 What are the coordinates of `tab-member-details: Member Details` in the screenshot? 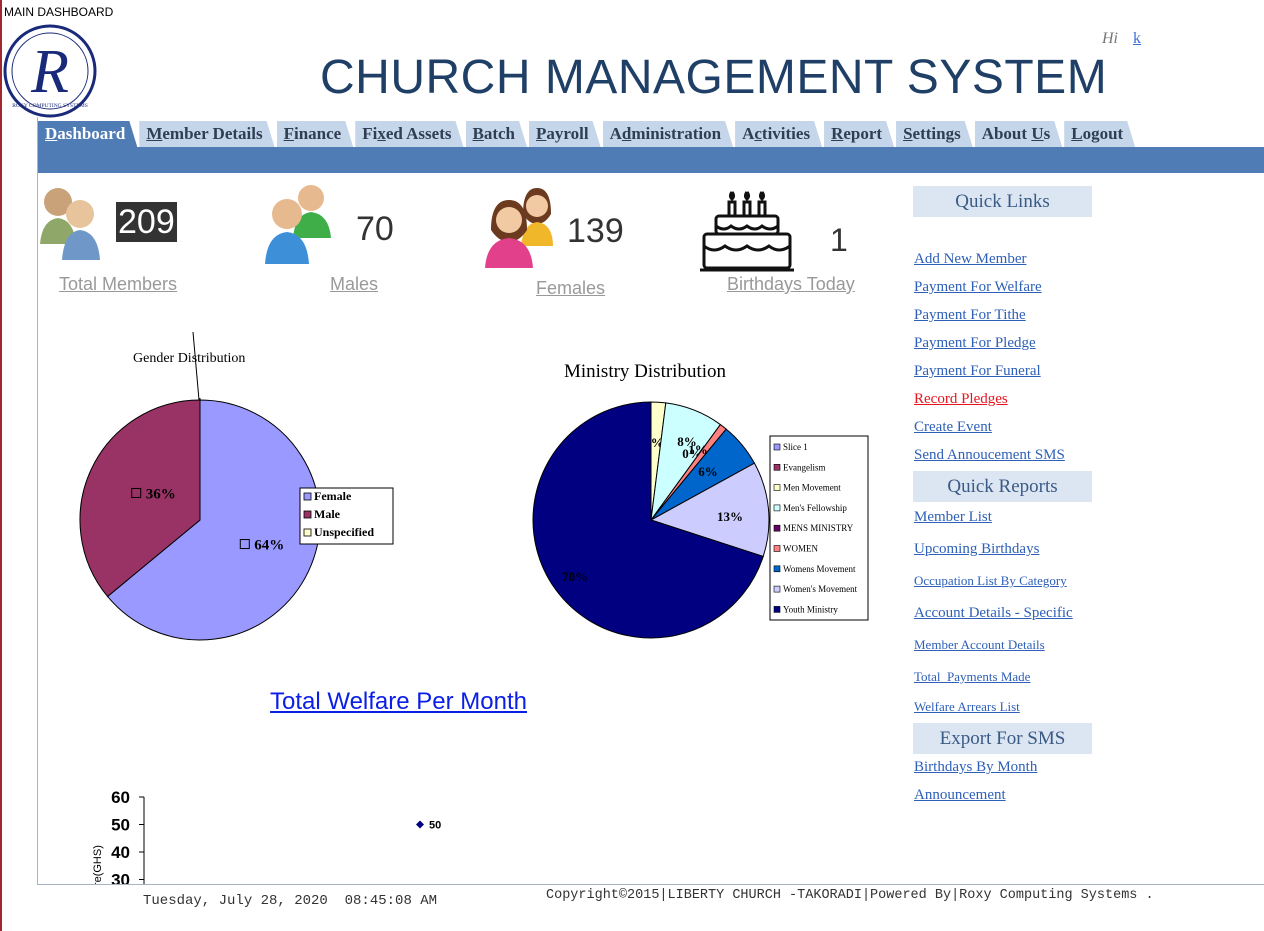 It's located at (206, 134).